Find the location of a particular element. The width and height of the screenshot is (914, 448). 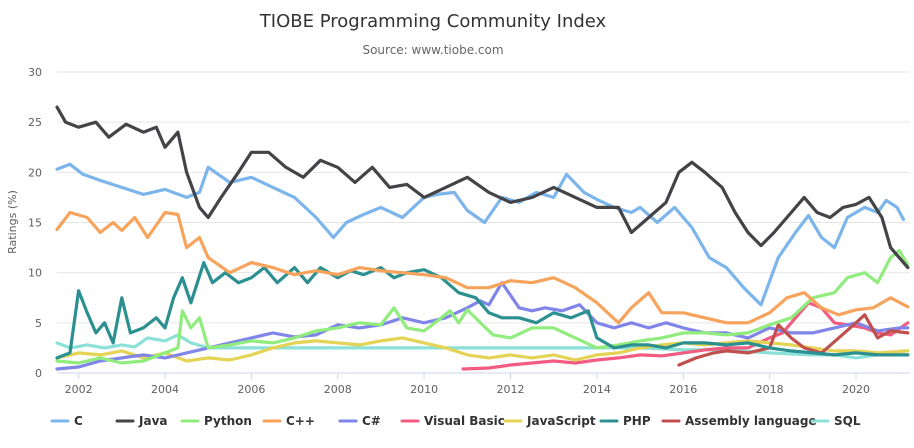

x-tick-label: 2004 is located at coordinates (165, 389).